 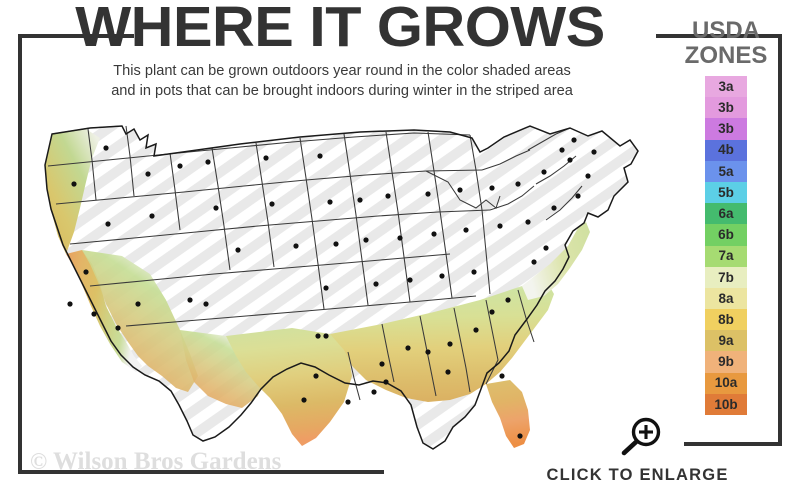 What do you see at coordinates (726, 55) in the screenshot?
I see `legend-title-line-2: ZONES` at bounding box center [726, 55].